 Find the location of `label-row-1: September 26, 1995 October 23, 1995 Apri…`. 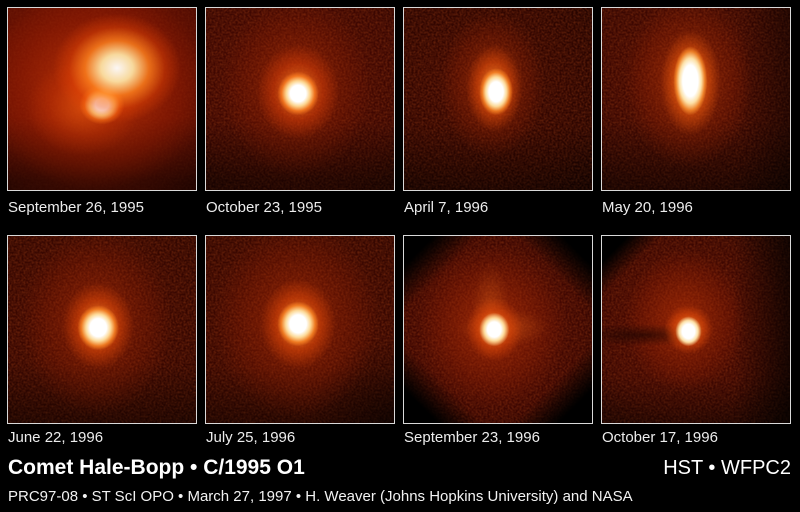

label-row-1: September 26, 1995 October 23, 1995 Apri… is located at coordinates (399, 208).